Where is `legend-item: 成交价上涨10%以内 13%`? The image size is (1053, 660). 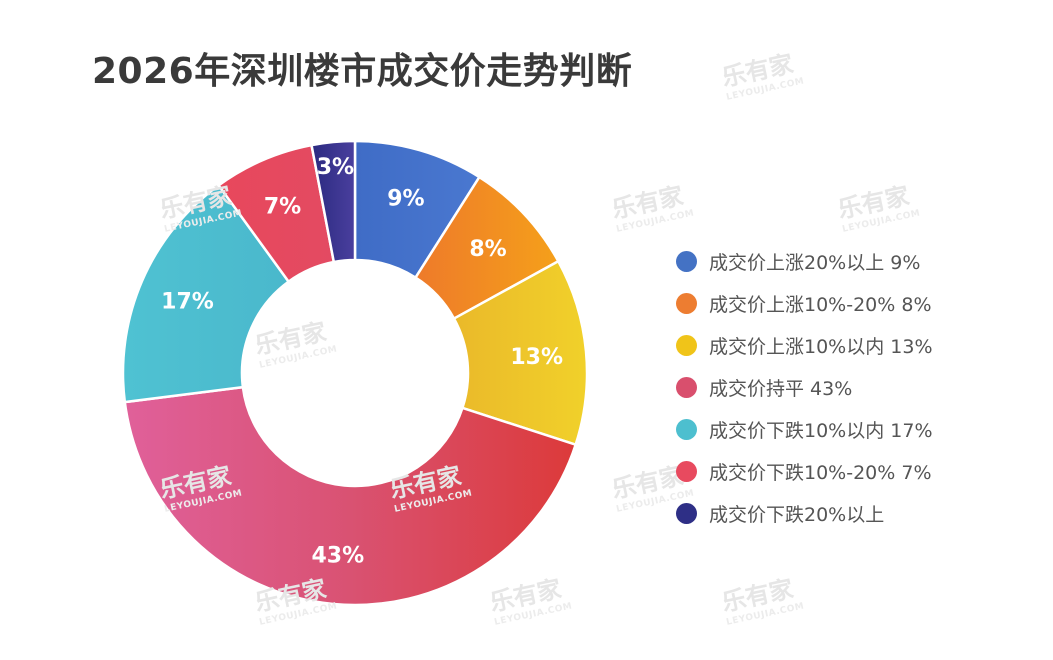 legend-item: 成交价上涨10%以内 13% is located at coordinates (804, 345).